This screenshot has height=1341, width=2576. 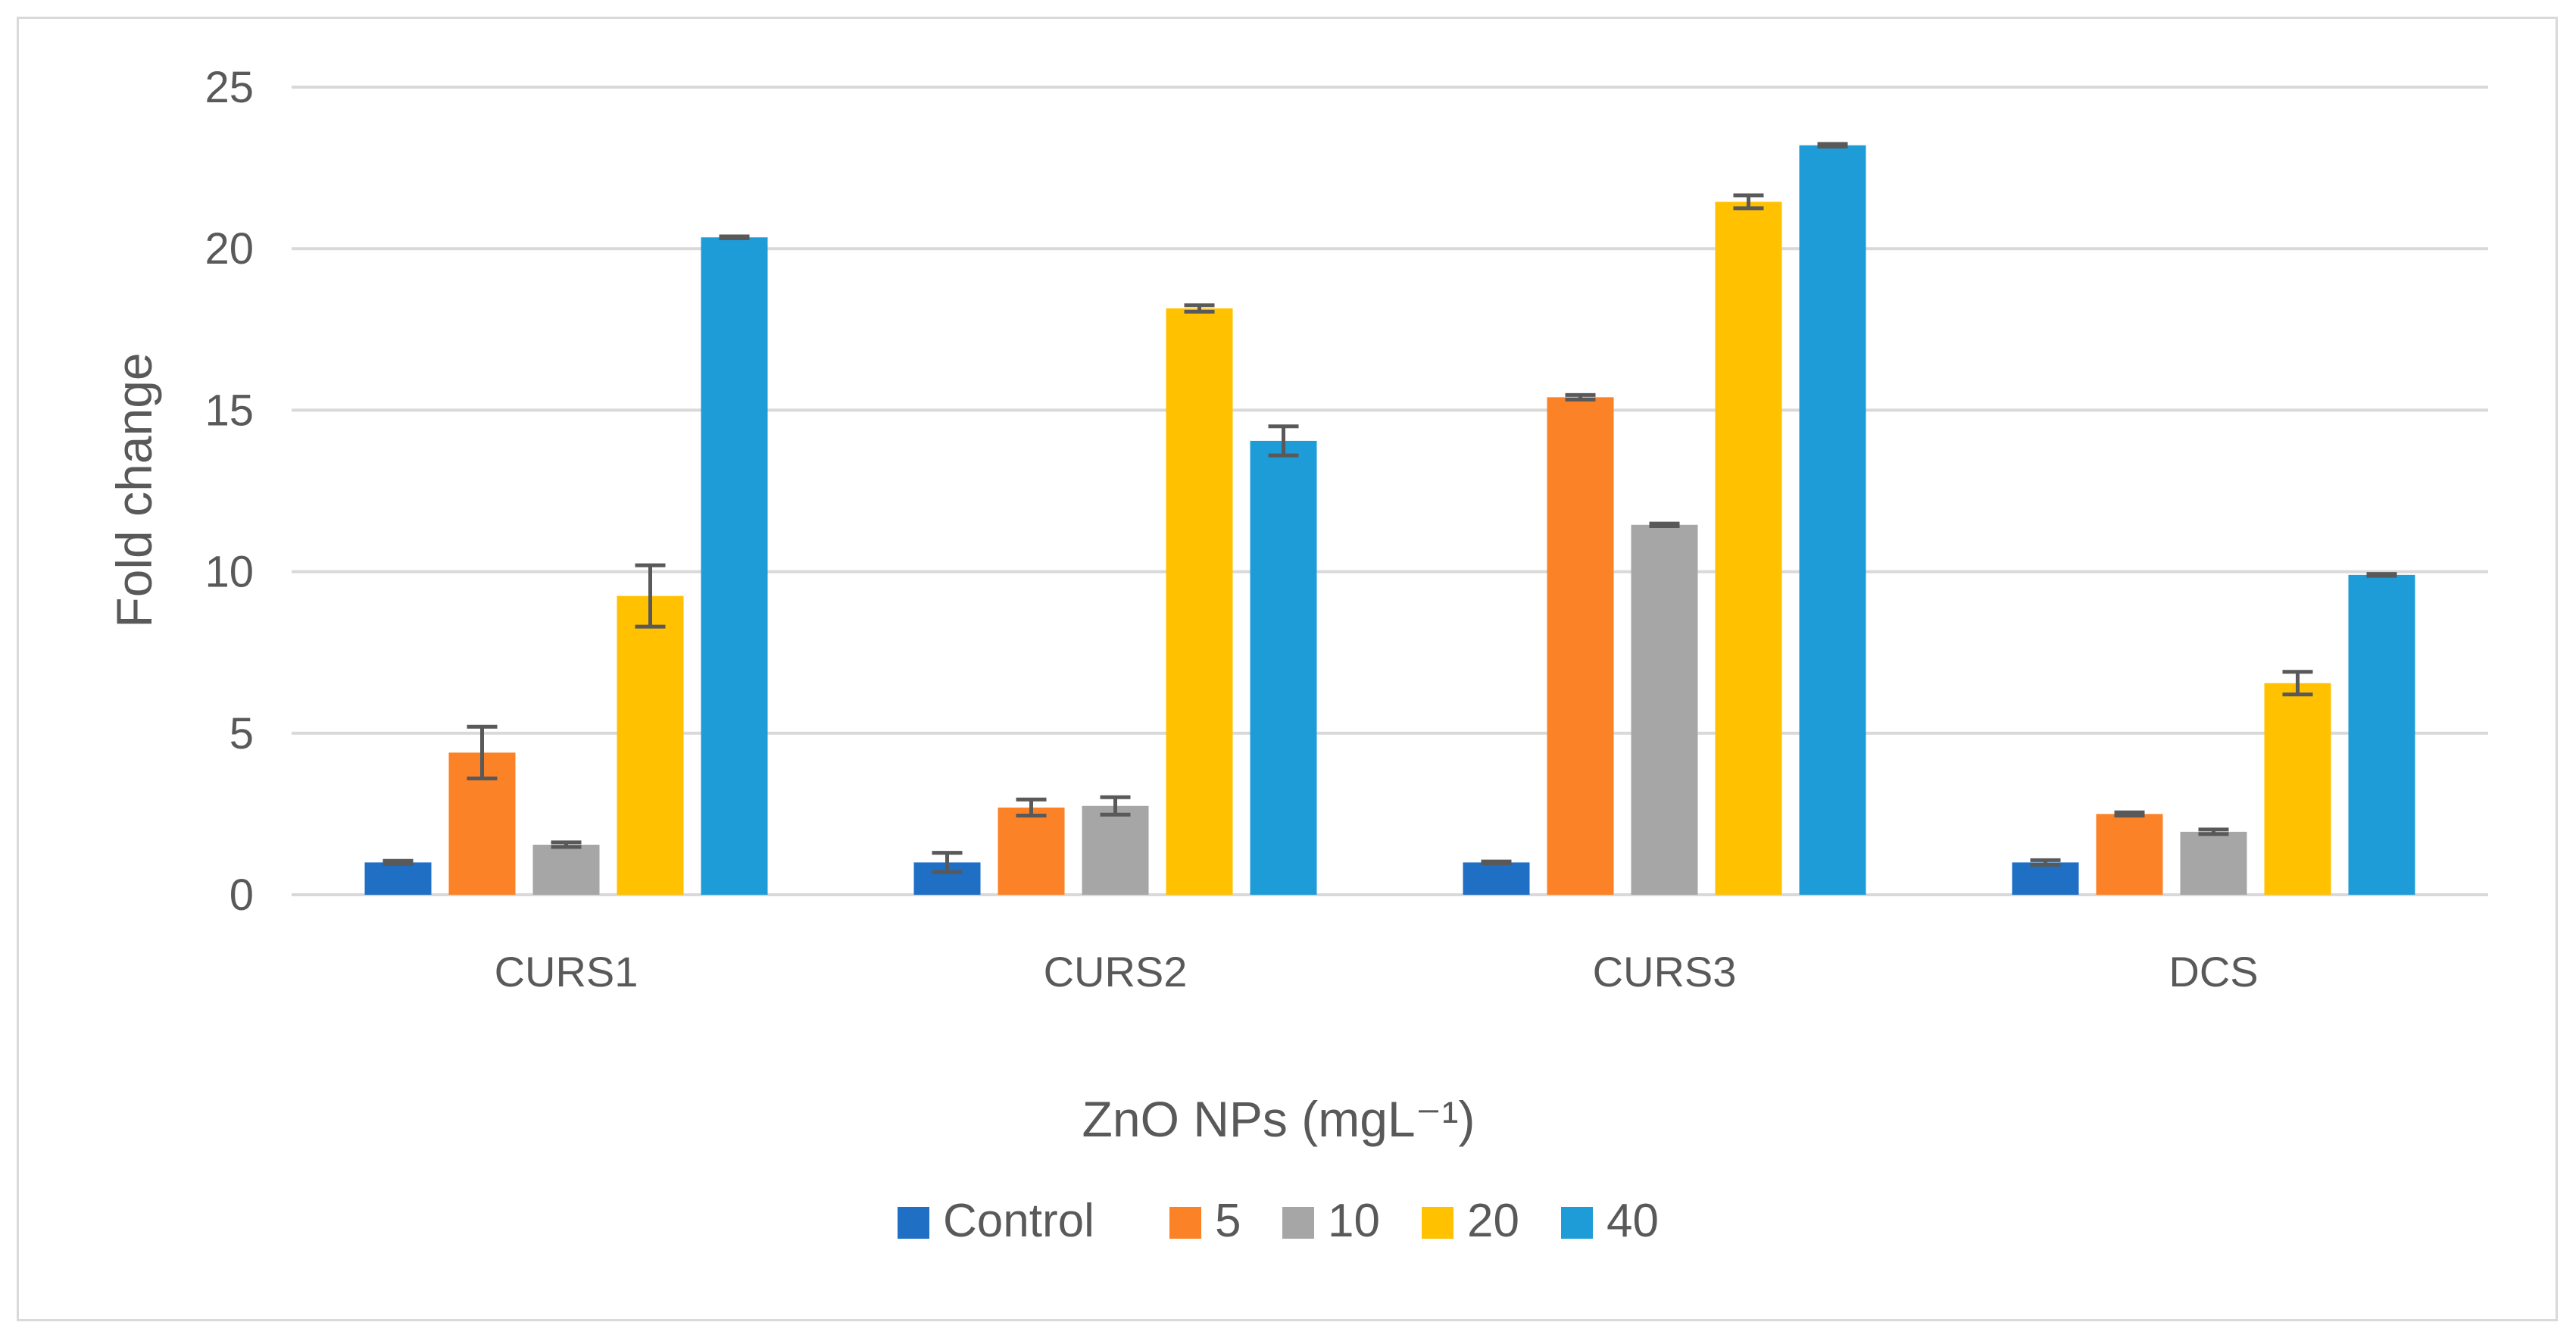 I want to click on y-tick-label: 5, so click(x=241, y=733).